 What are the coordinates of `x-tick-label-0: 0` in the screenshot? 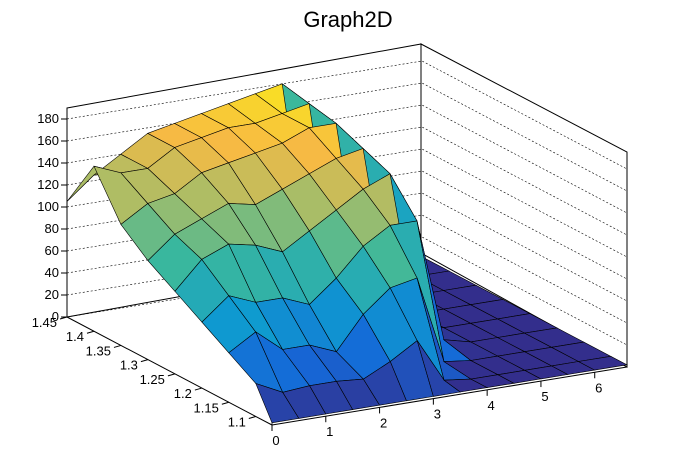 It's located at (275, 440).